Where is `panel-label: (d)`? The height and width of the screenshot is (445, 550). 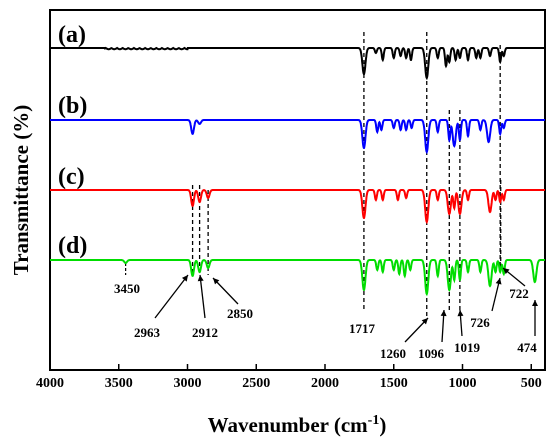
panel-label: (d) is located at coordinates (72, 246).